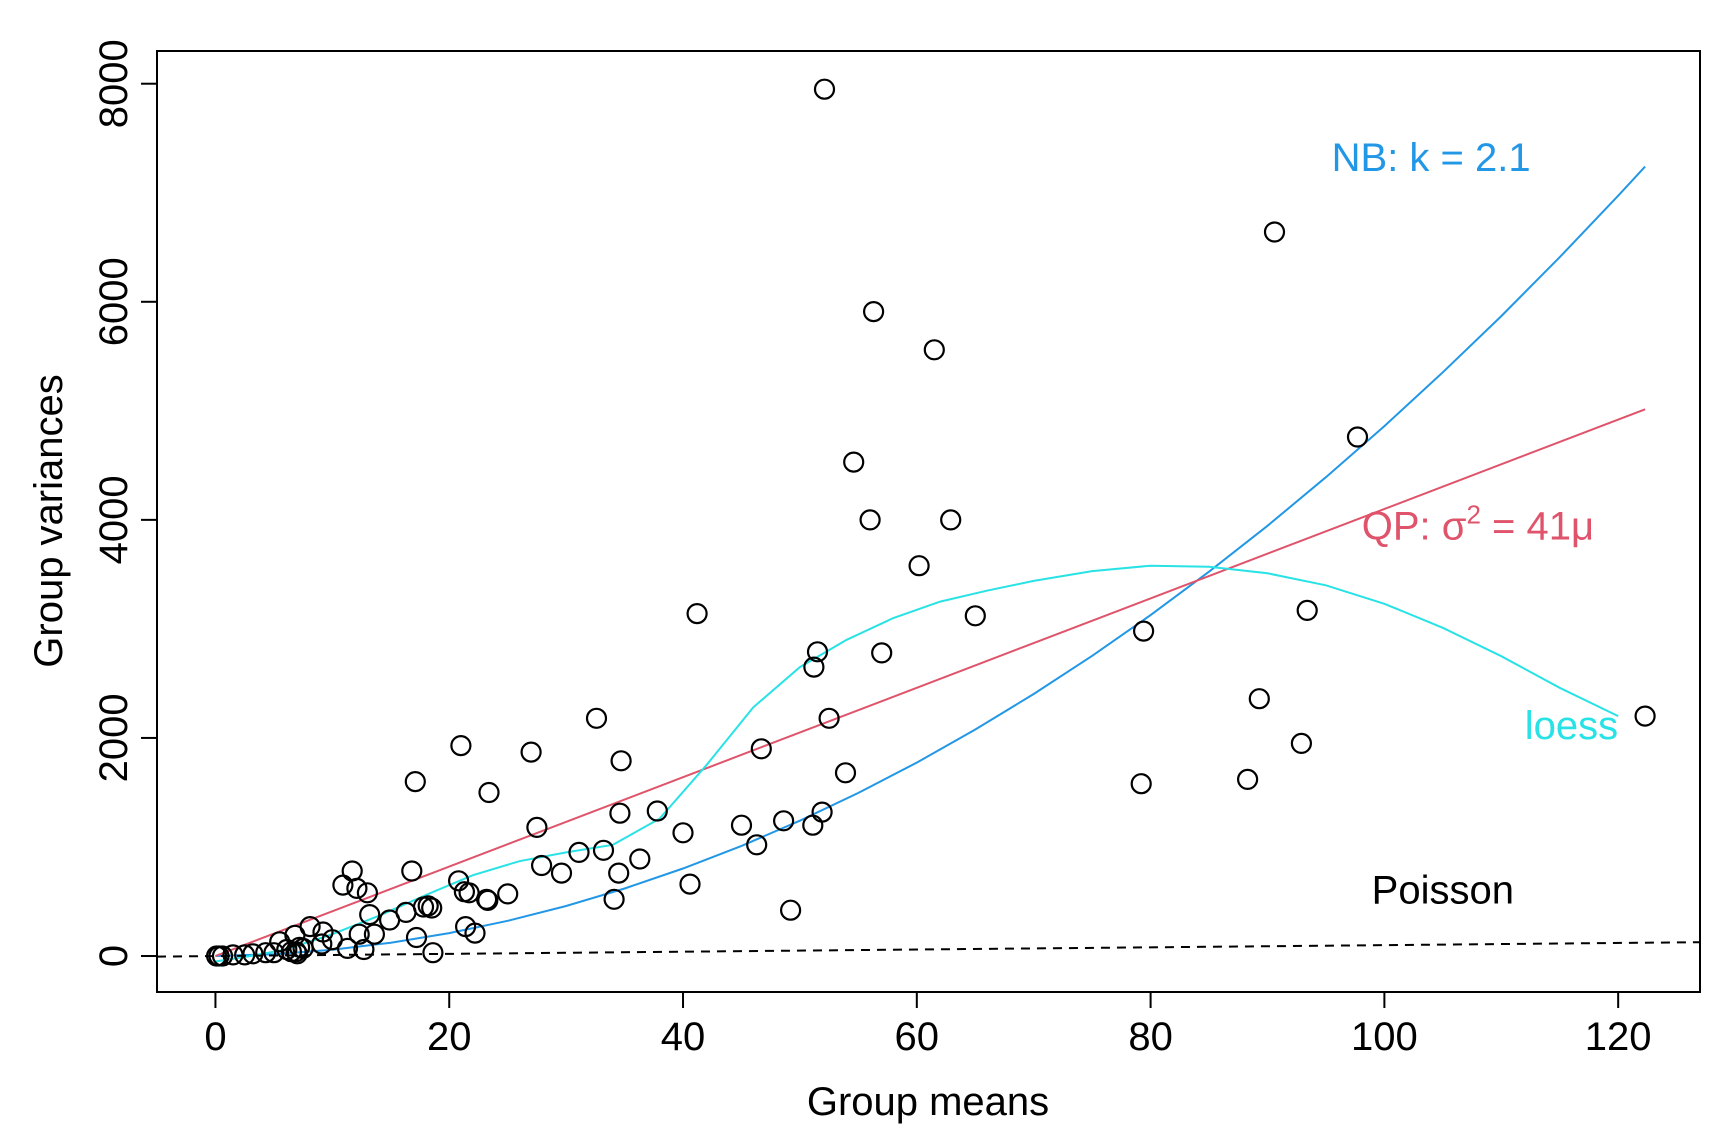  I want to click on x-tick-label: 100, so click(1384, 1037).